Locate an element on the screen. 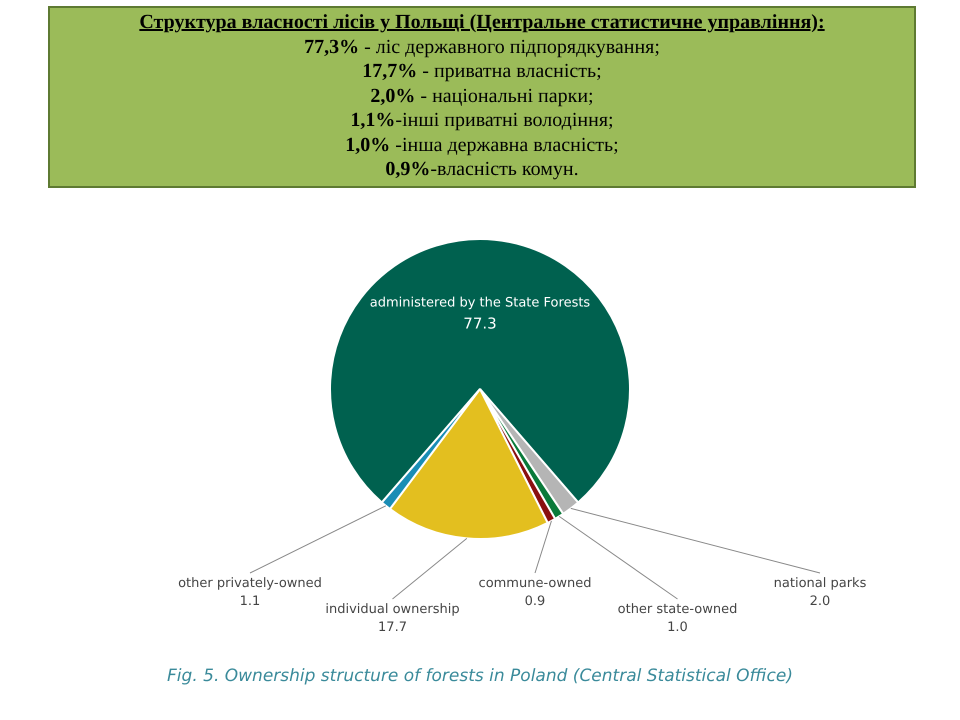  slice-label: commune-owned is located at coordinates (535, 583).